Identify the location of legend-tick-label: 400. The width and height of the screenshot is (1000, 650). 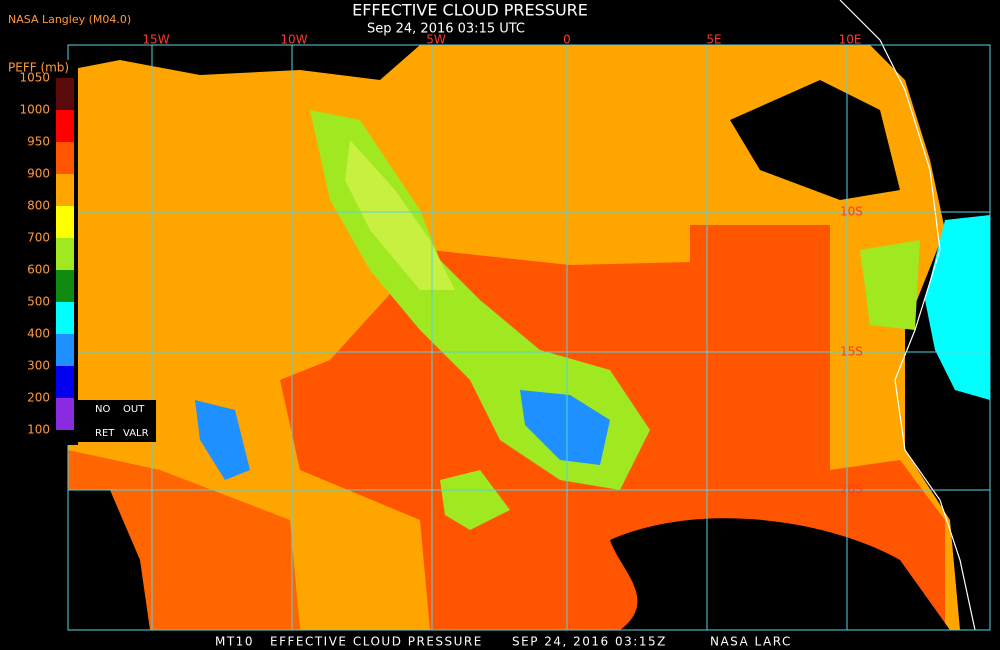
(38, 334).